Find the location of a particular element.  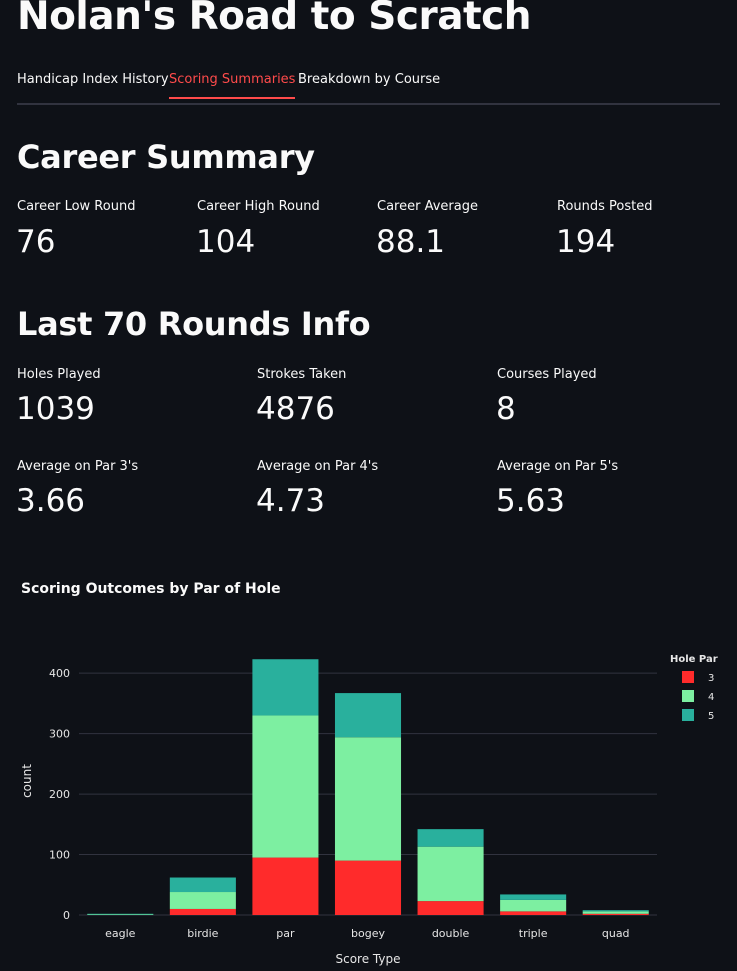

par3-average-value: 3.66 is located at coordinates (51, 501).